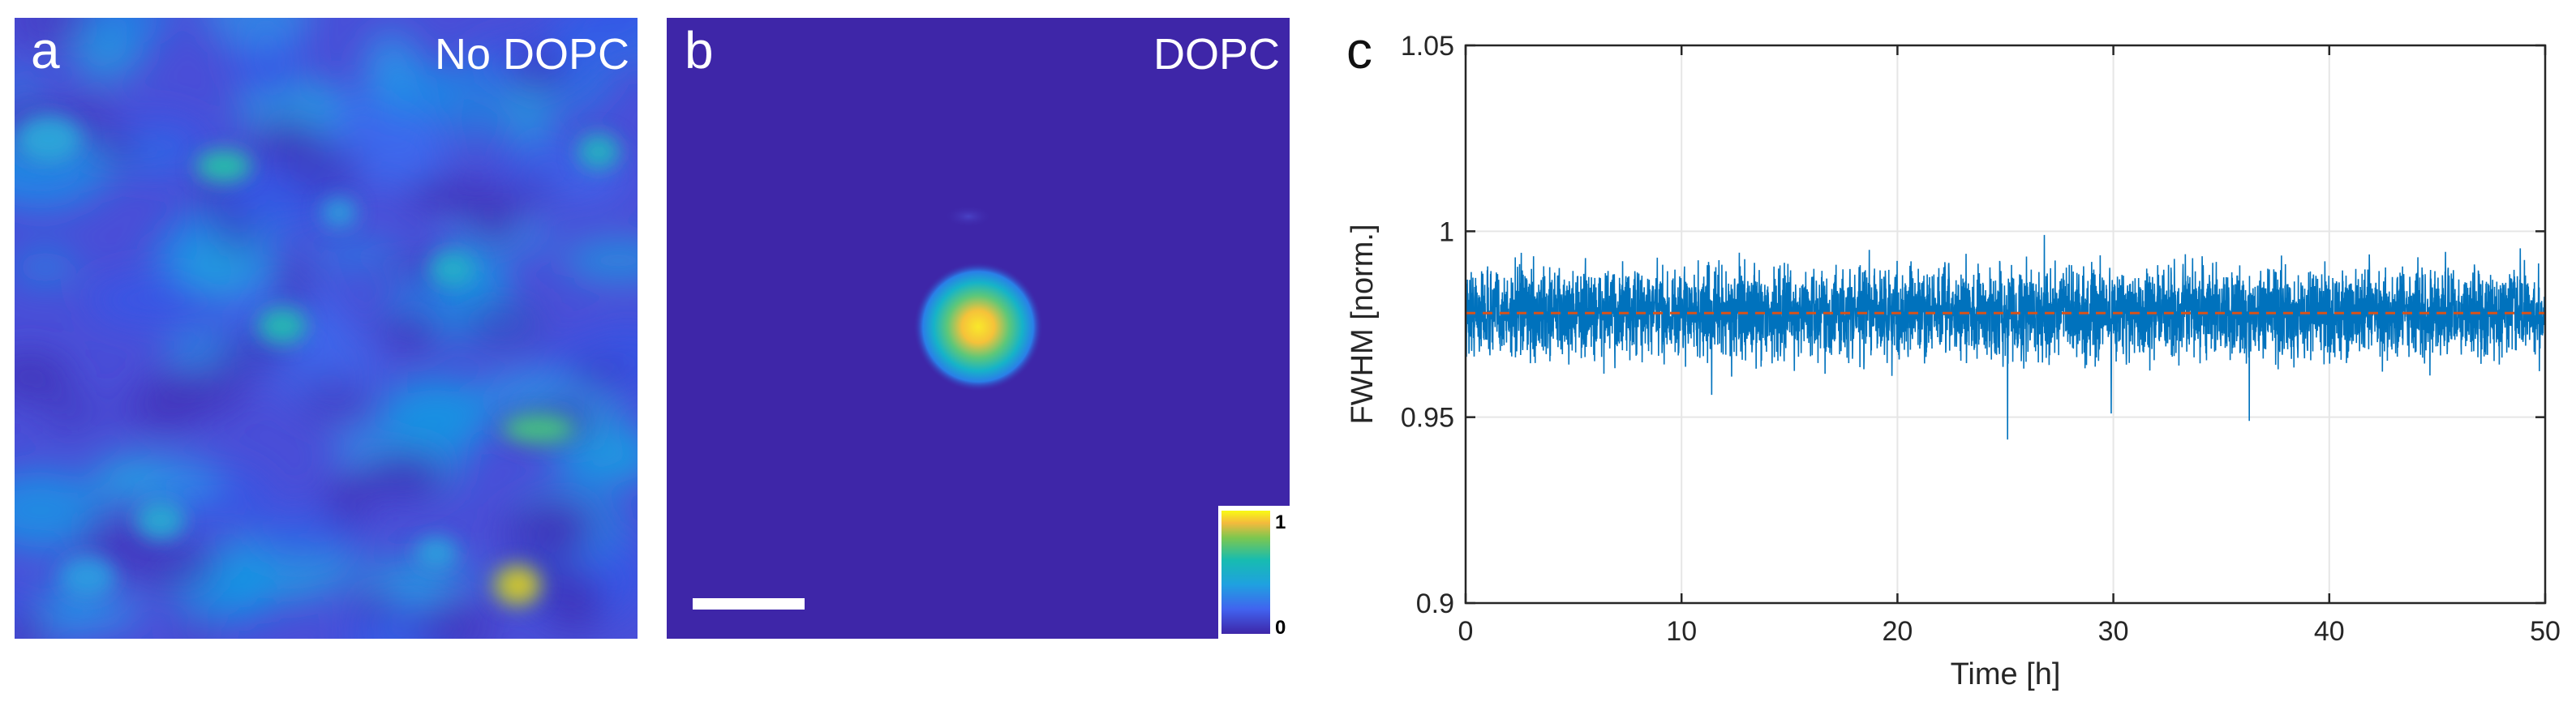 The height and width of the screenshot is (706, 2576). I want to click on x-tick-label: 40, so click(2329, 631).